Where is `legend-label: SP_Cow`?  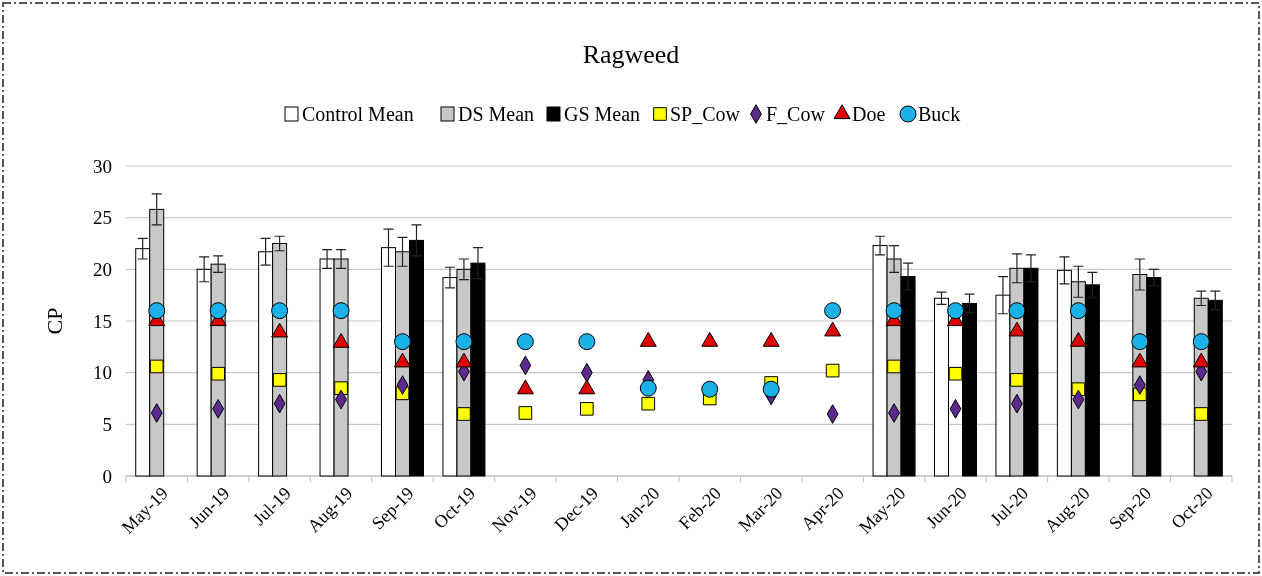
legend-label: SP_Cow is located at coordinates (705, 114).